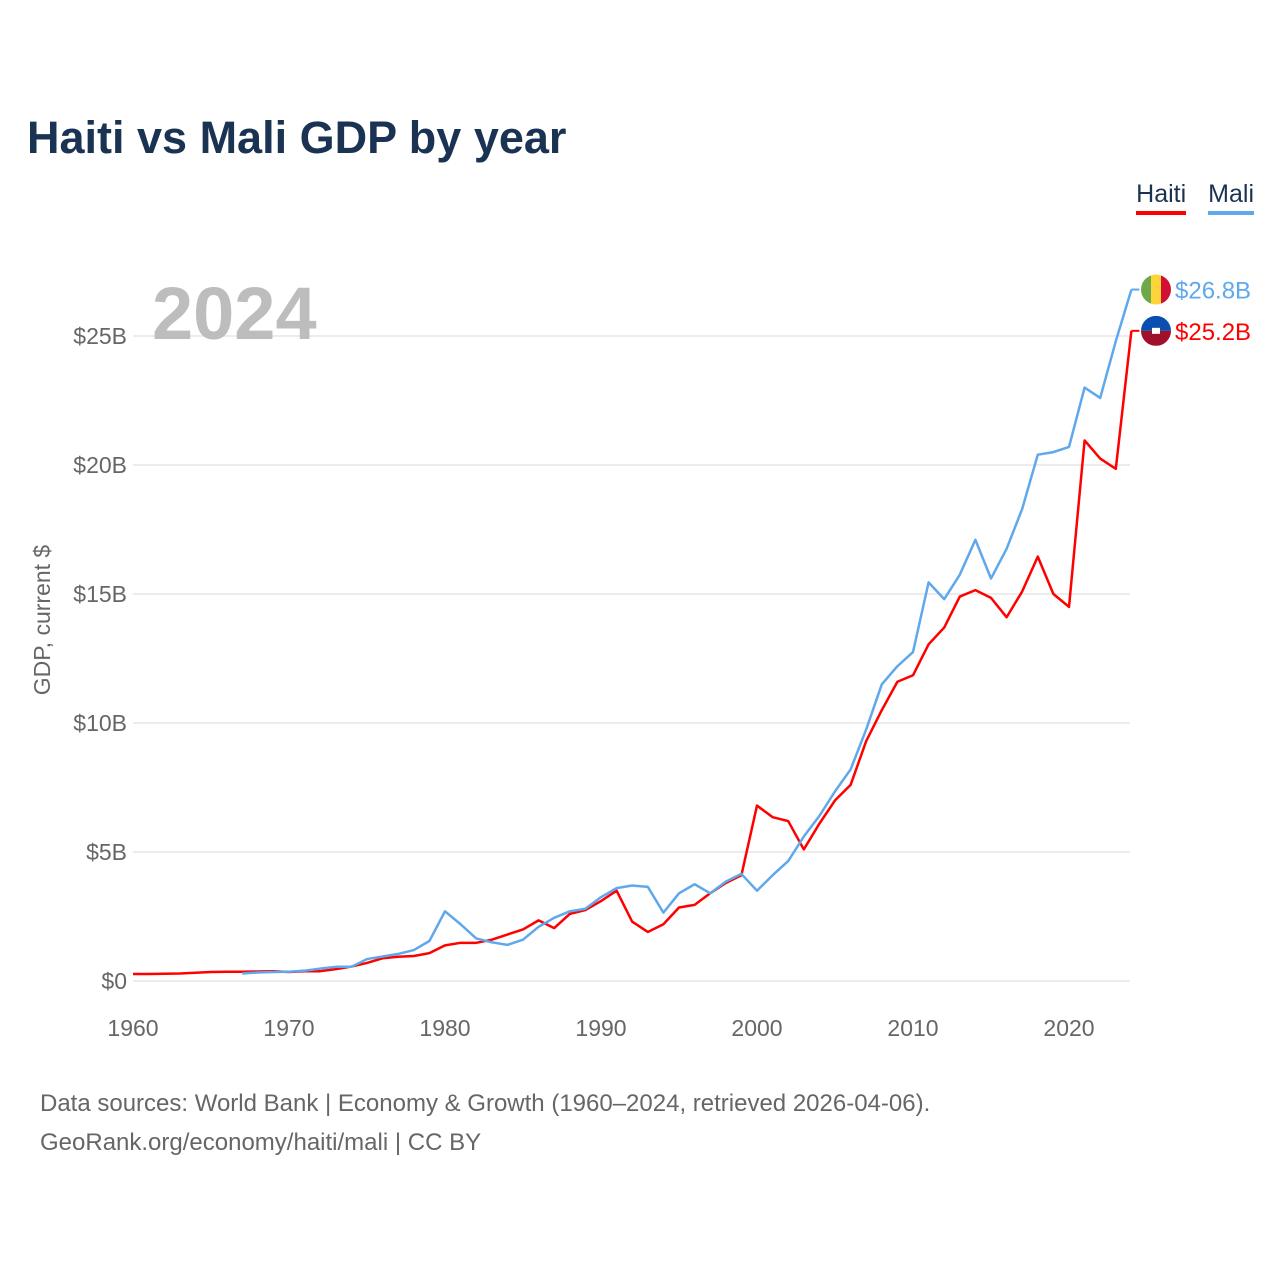 The image size is (1280, 1280). I want to click on haiti-flag-icon, so click(1156, 330).